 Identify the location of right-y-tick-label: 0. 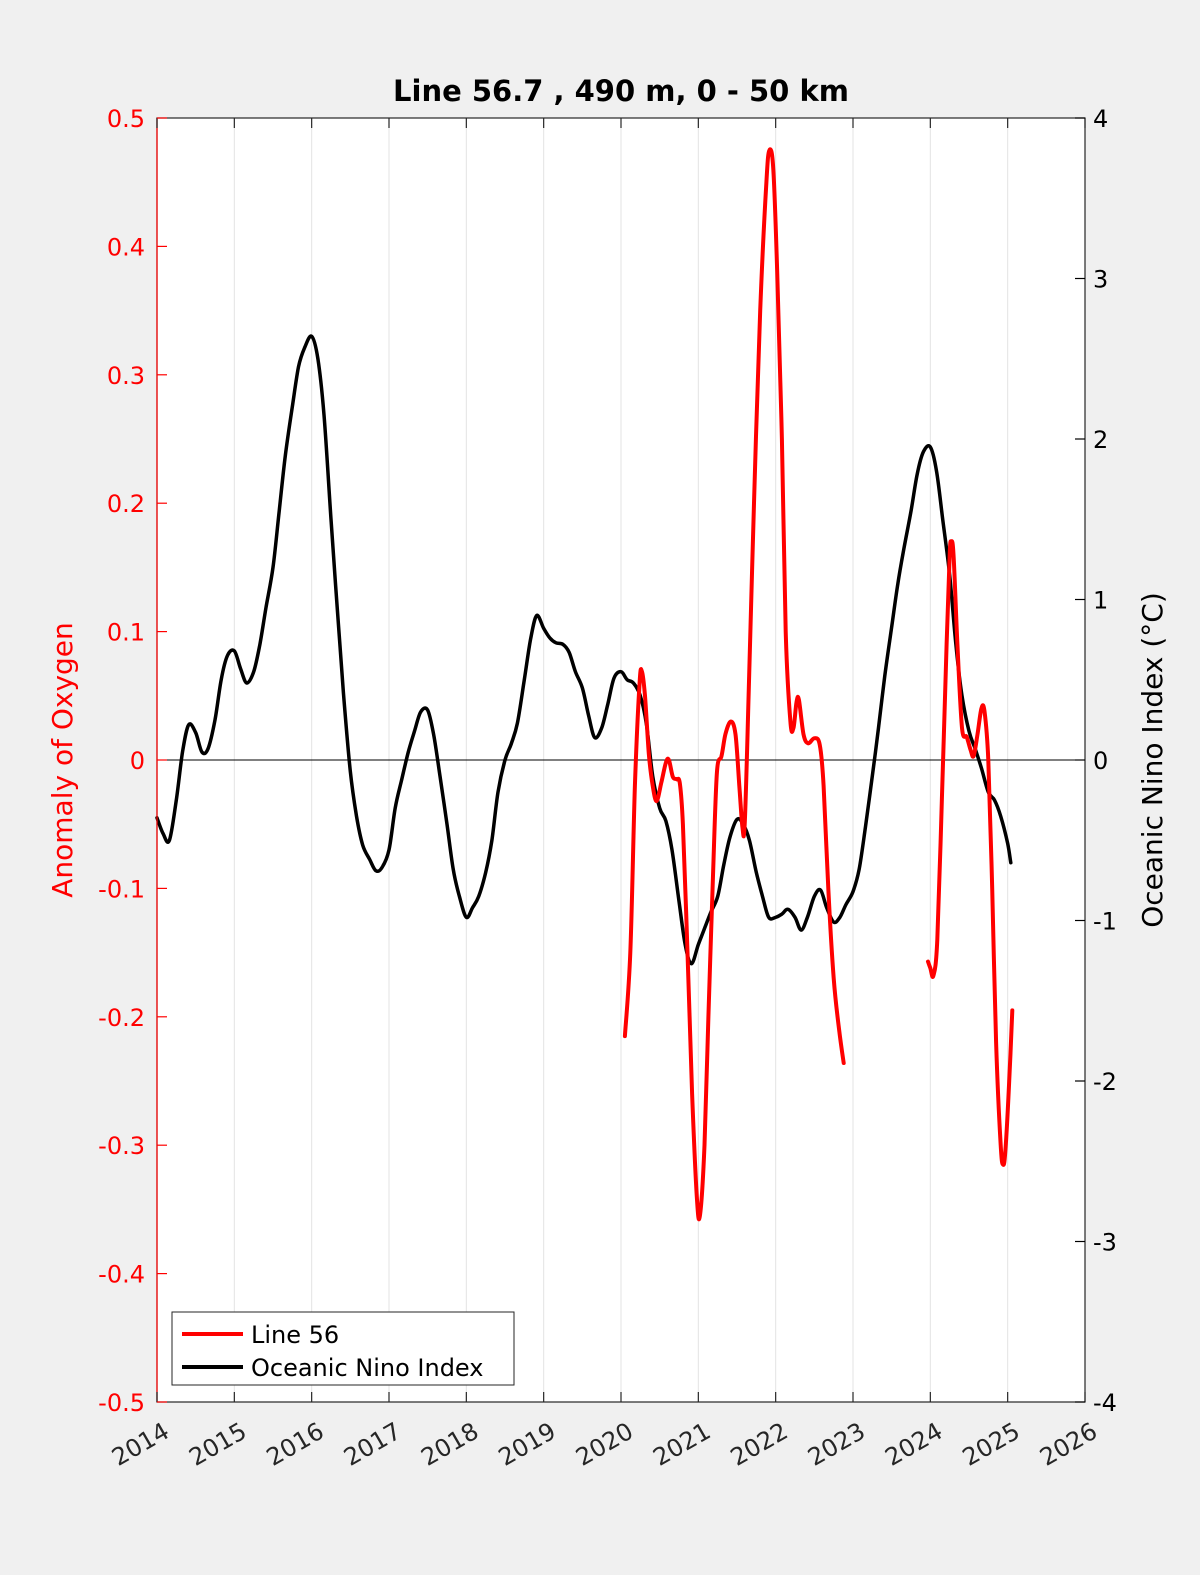
(1100, 761).